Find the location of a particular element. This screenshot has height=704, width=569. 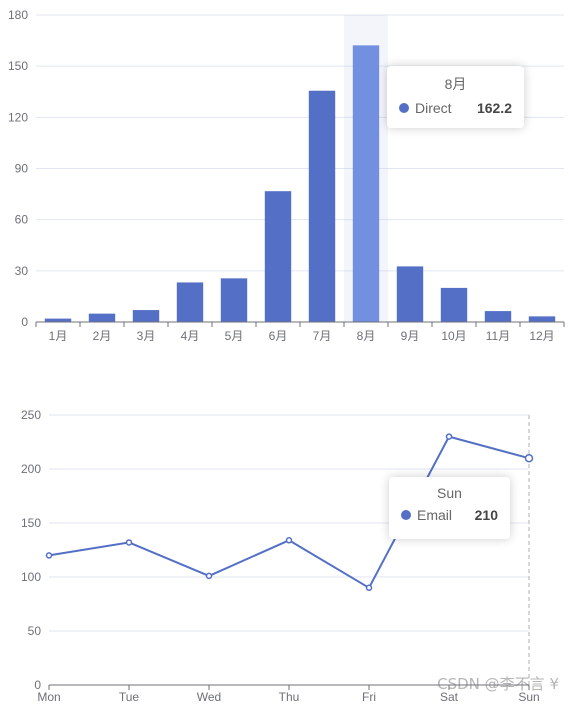

x-tick-label: Sat is located at coordinates (449, 697).